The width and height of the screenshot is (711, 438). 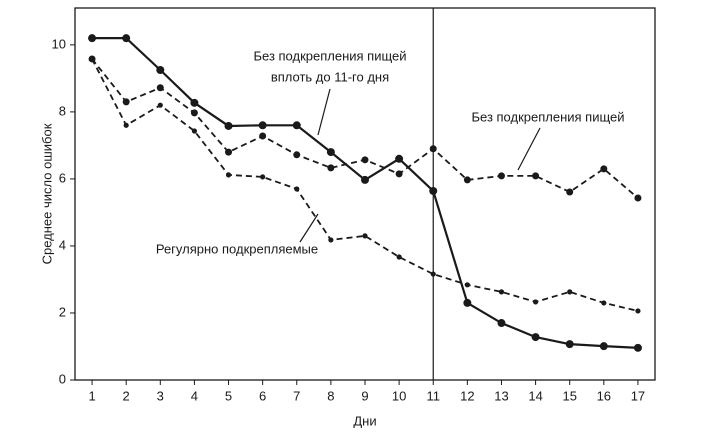 What do you see at coordinates (569, 395) in the screenshot?
I see `x-tick-label: 15` at bounding box center [569, 395].